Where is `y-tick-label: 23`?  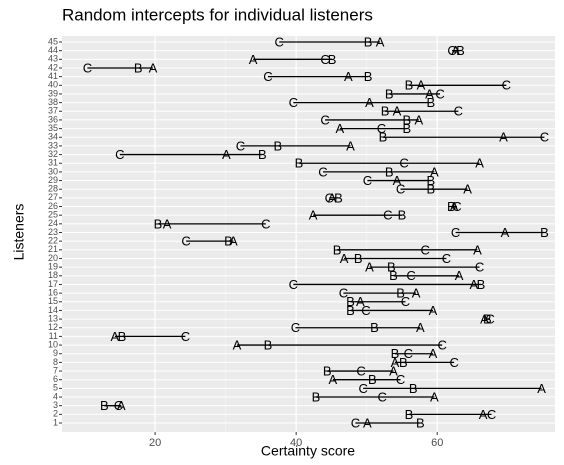
y-tick-label: 23 is located at coordinates (53, 232).